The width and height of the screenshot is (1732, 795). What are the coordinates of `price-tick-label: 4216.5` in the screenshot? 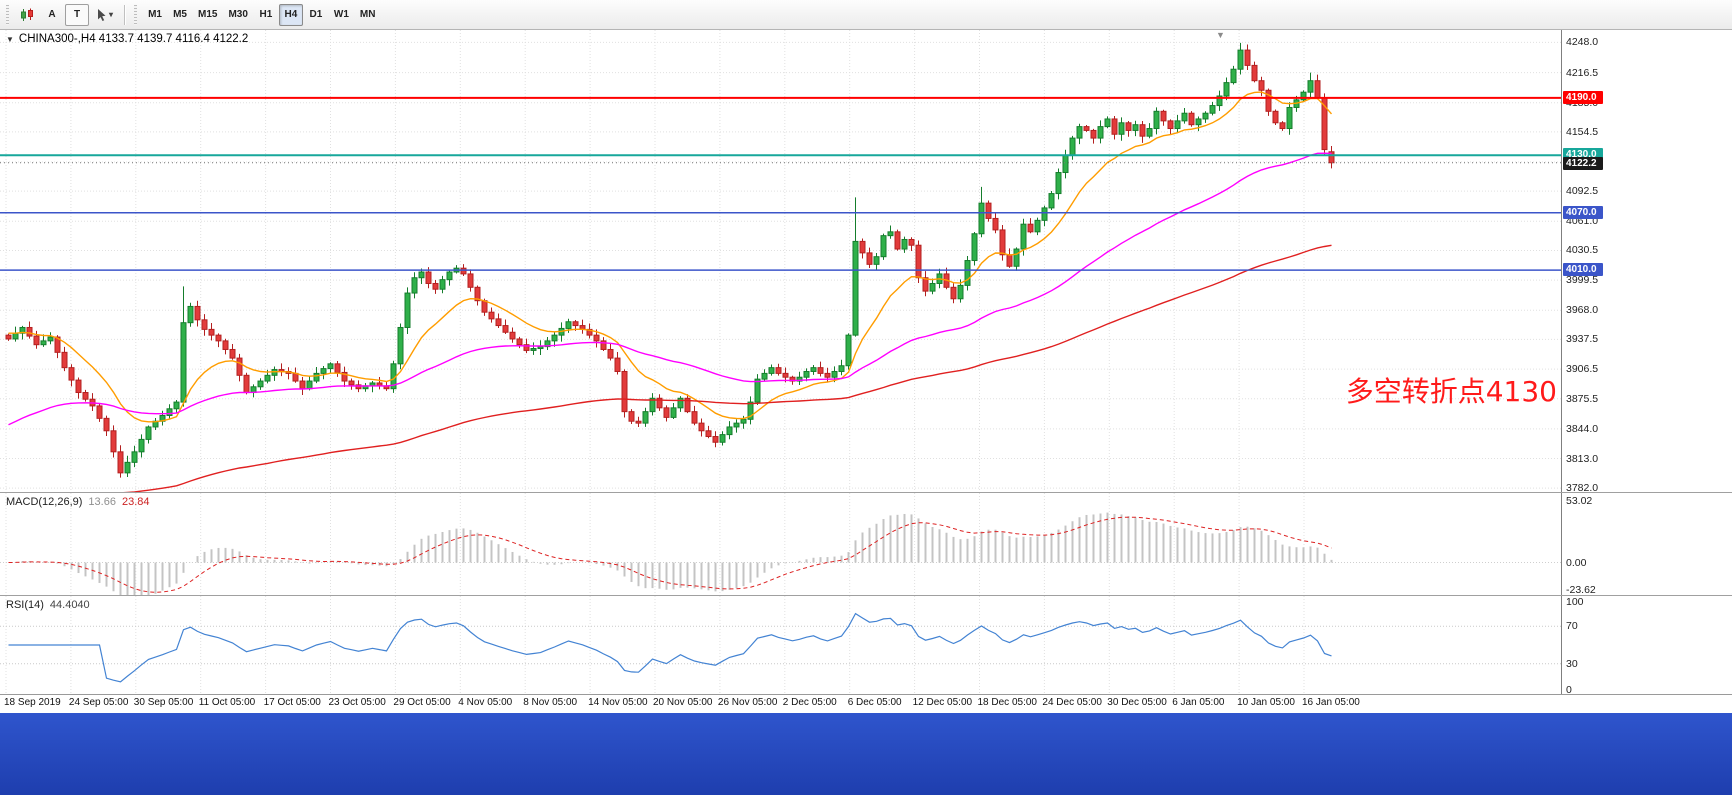 It's located at (1582, 72).